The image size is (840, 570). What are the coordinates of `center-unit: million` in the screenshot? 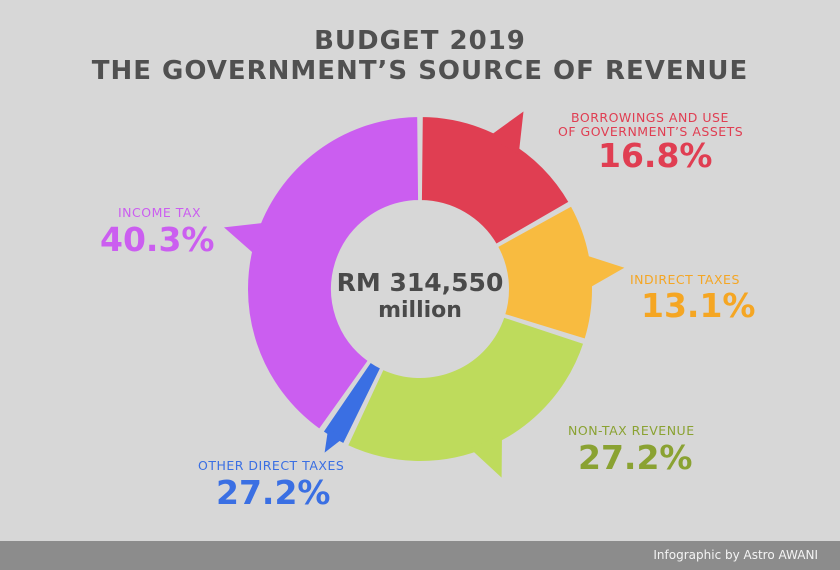 It's located at (420, 310).